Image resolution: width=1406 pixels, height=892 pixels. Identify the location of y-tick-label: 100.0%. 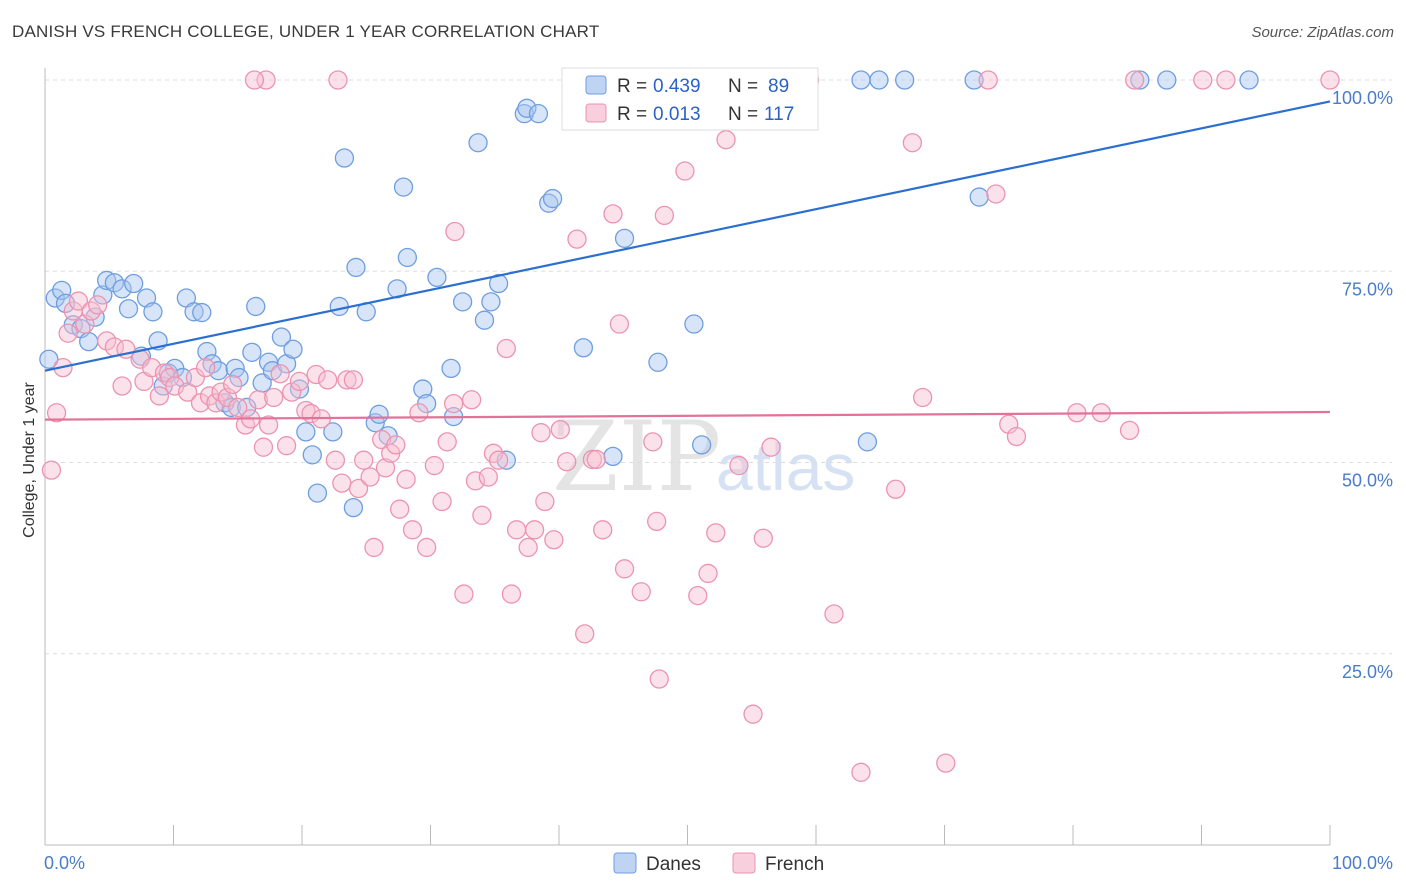
(1362, 98).